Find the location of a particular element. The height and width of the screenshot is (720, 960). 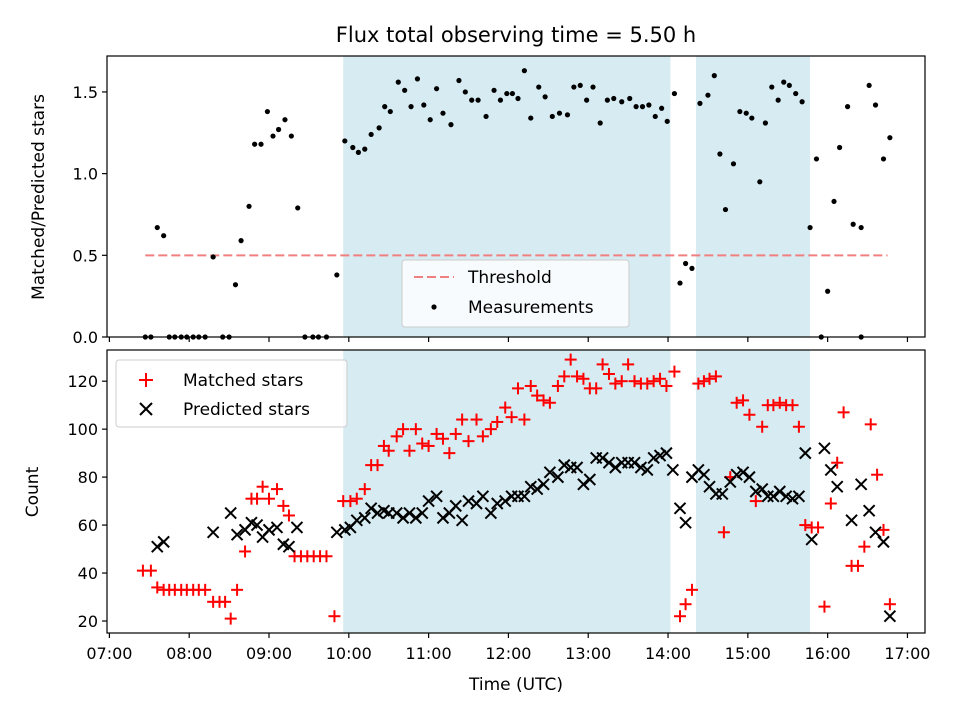

top-shaded-interval is located at coordinates (753, 196).